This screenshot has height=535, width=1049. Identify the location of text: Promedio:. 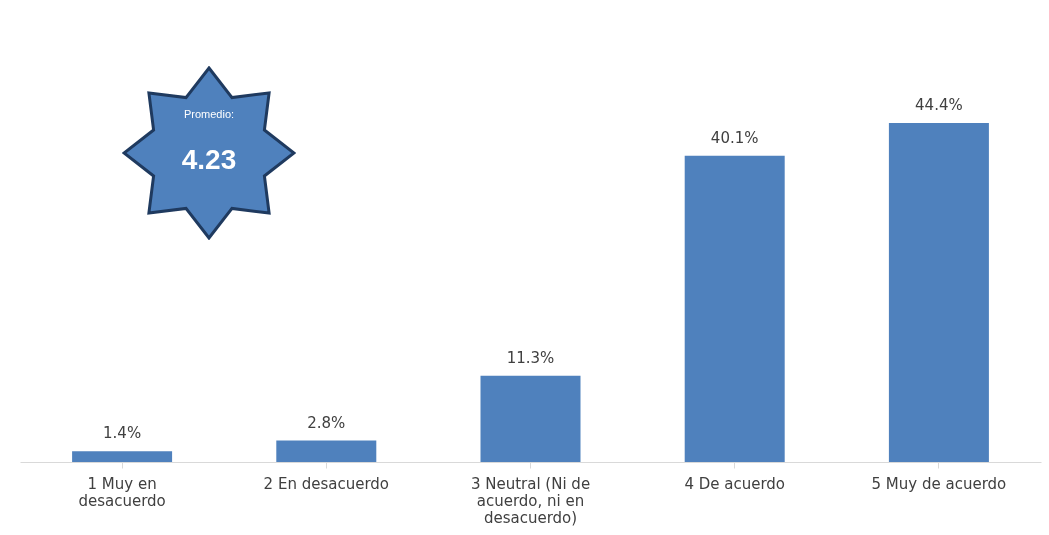
(209, 114).